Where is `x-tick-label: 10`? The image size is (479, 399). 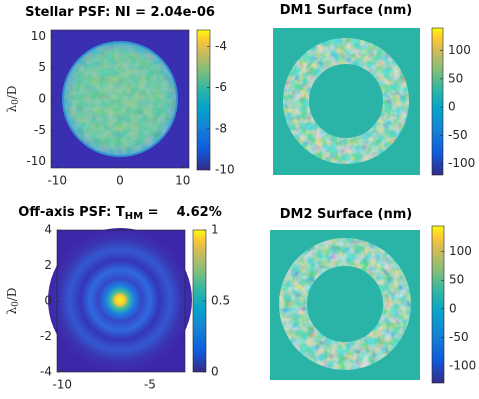 x-tick-label: 10 is located at coordinates (182, 181).